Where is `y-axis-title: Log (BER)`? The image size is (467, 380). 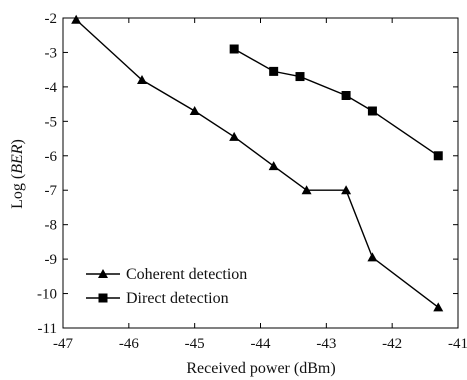
y-axis-title: Log (BER) is located at coordinates (17, 174).